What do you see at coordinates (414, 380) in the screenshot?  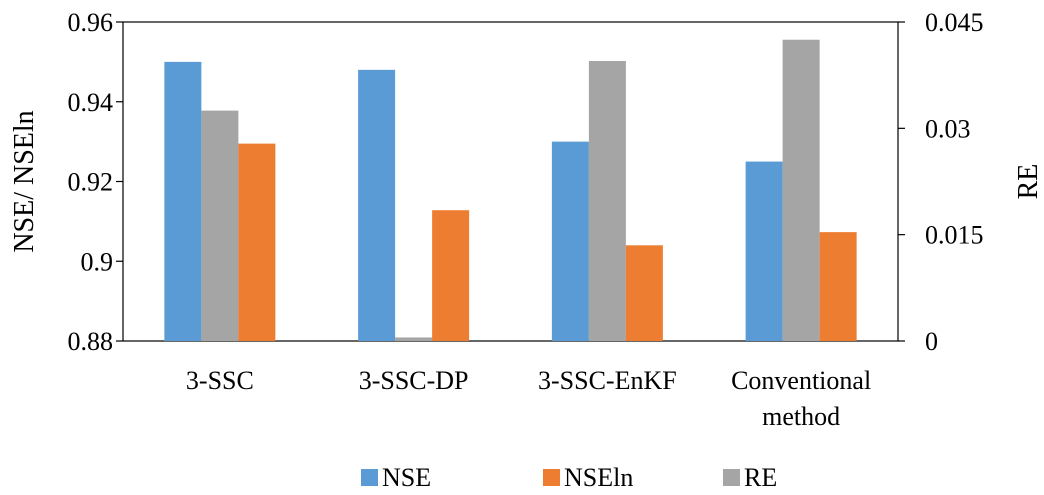 I see `category-label: 3-SSC-DP` at bounding box center [414, 380].